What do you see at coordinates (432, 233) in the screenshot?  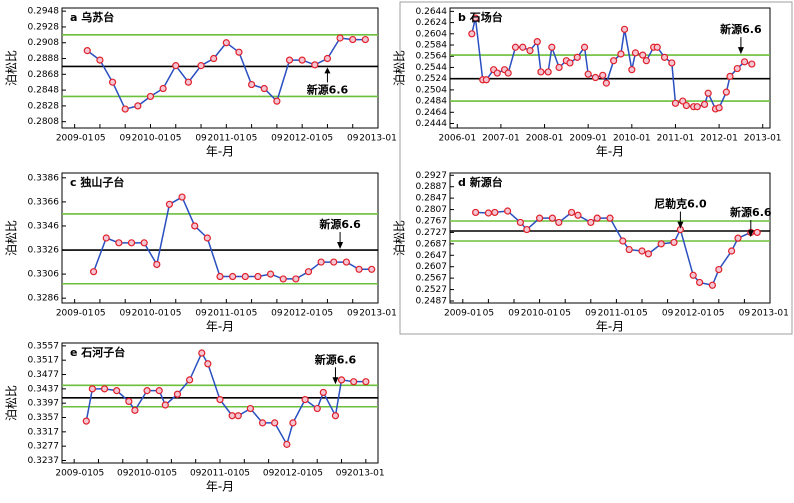 I see `y-tick-label: 0.2727` at bounding box center [432, 233].